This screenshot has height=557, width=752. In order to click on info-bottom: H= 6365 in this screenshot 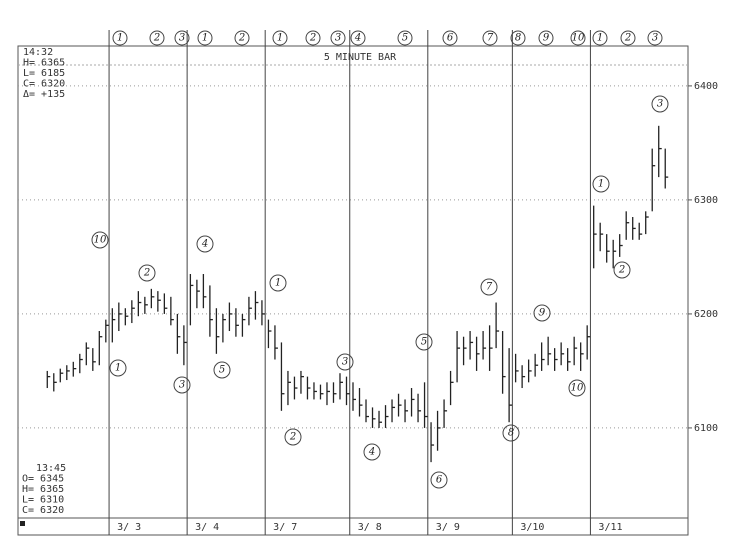, I will do `click(43, 489)`.